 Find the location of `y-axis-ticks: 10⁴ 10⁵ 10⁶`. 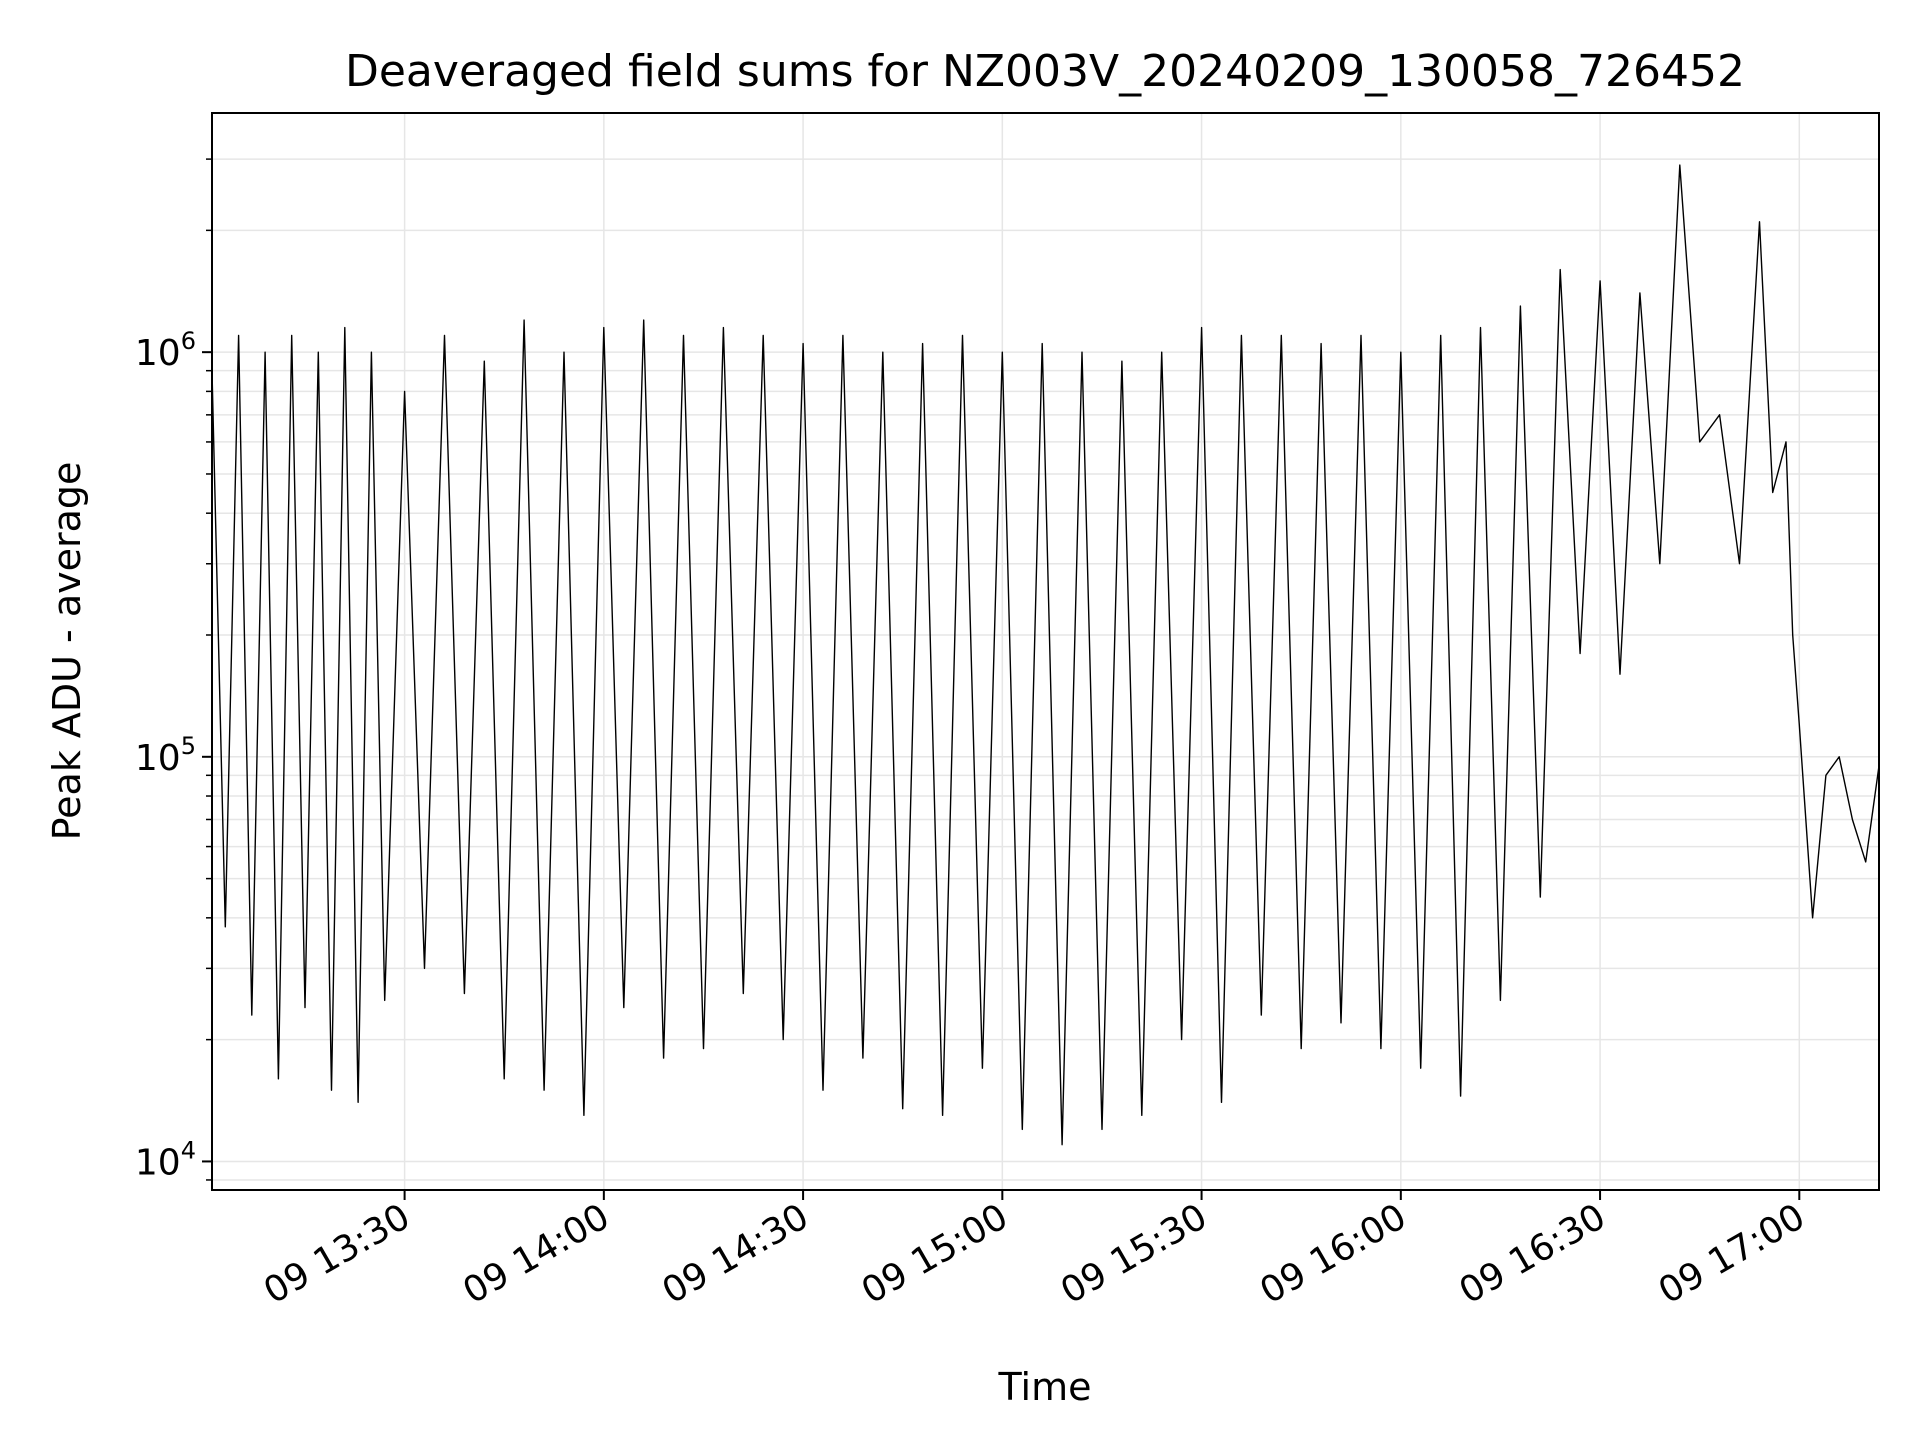

y-axis-ticks: 10⁴ 10⁵ 10⁶ is located at coordinates (173, 670).